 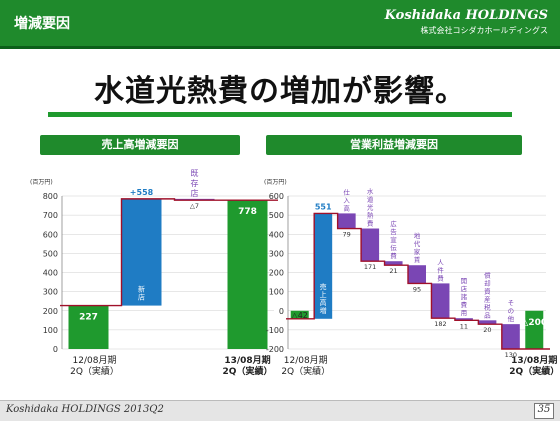 I want to click on y-tick-label: 800, so click(x=50, y=196).